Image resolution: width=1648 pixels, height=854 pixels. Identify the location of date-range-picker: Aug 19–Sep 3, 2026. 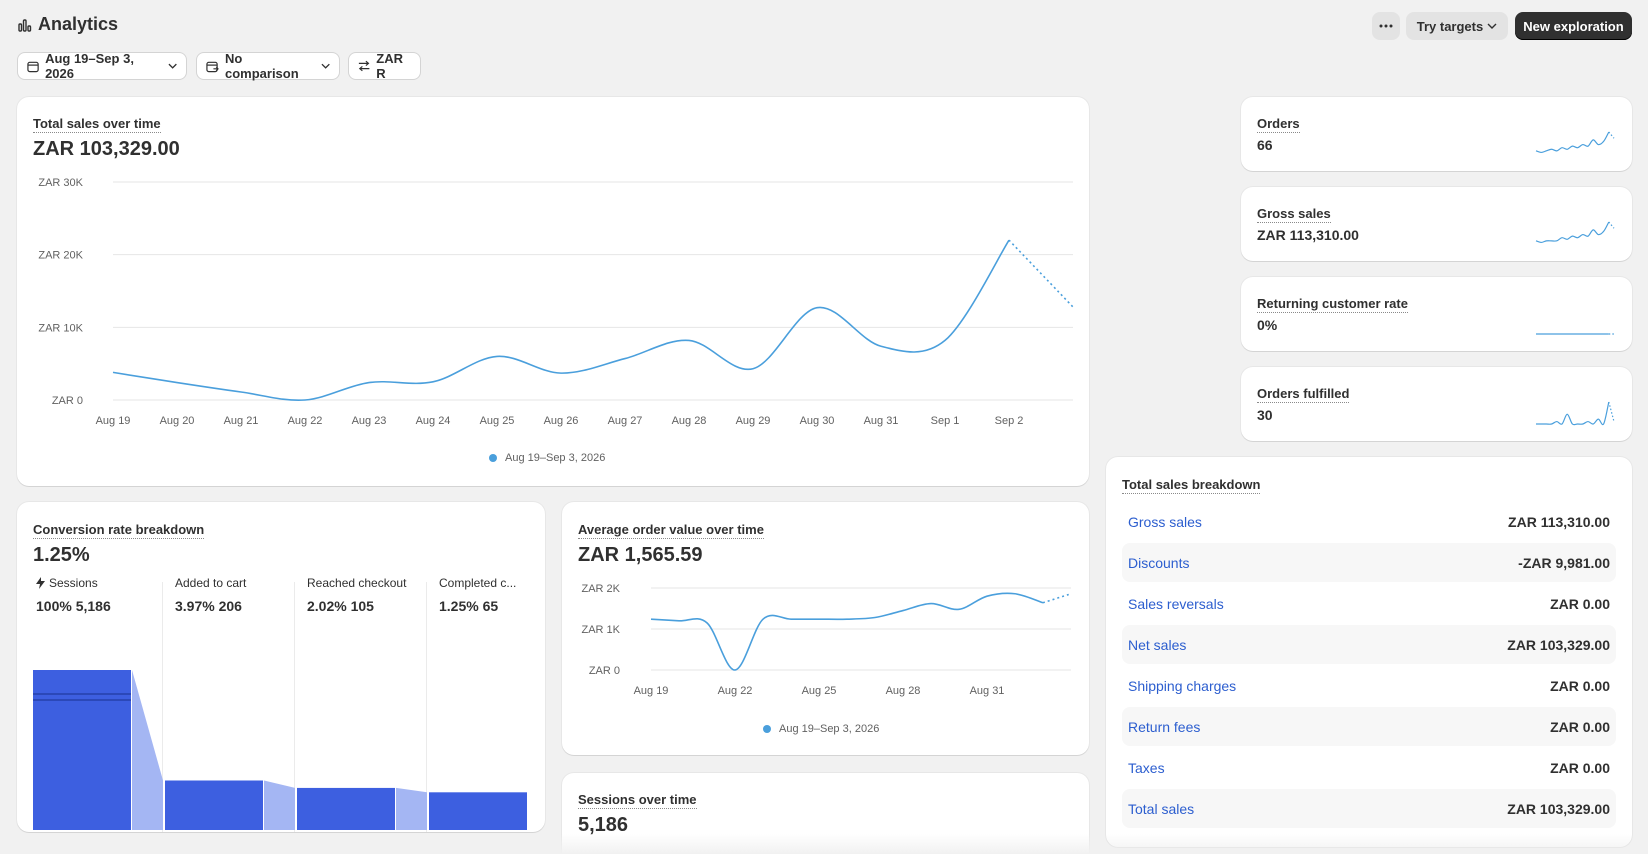
(102, 66).